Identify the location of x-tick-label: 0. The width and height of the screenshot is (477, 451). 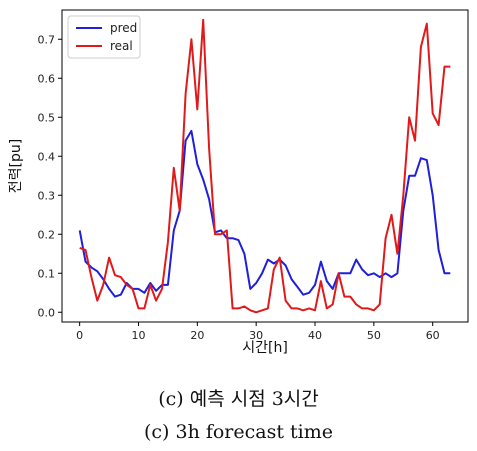
(79, 335).